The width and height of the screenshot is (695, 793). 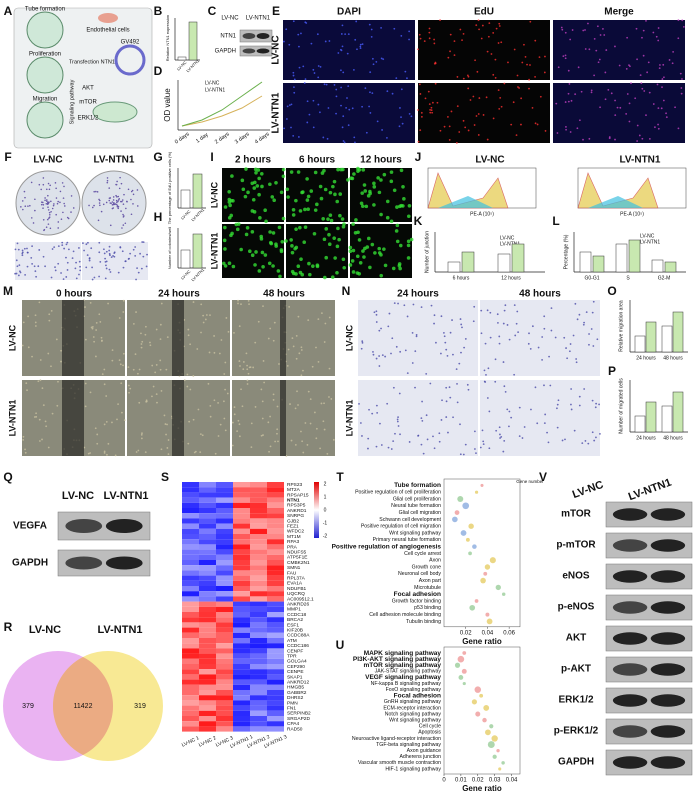 What do you see at coordinates (576, 576) in the screenshot?
I see `label: eNOS` at bounding box center [576, 576].